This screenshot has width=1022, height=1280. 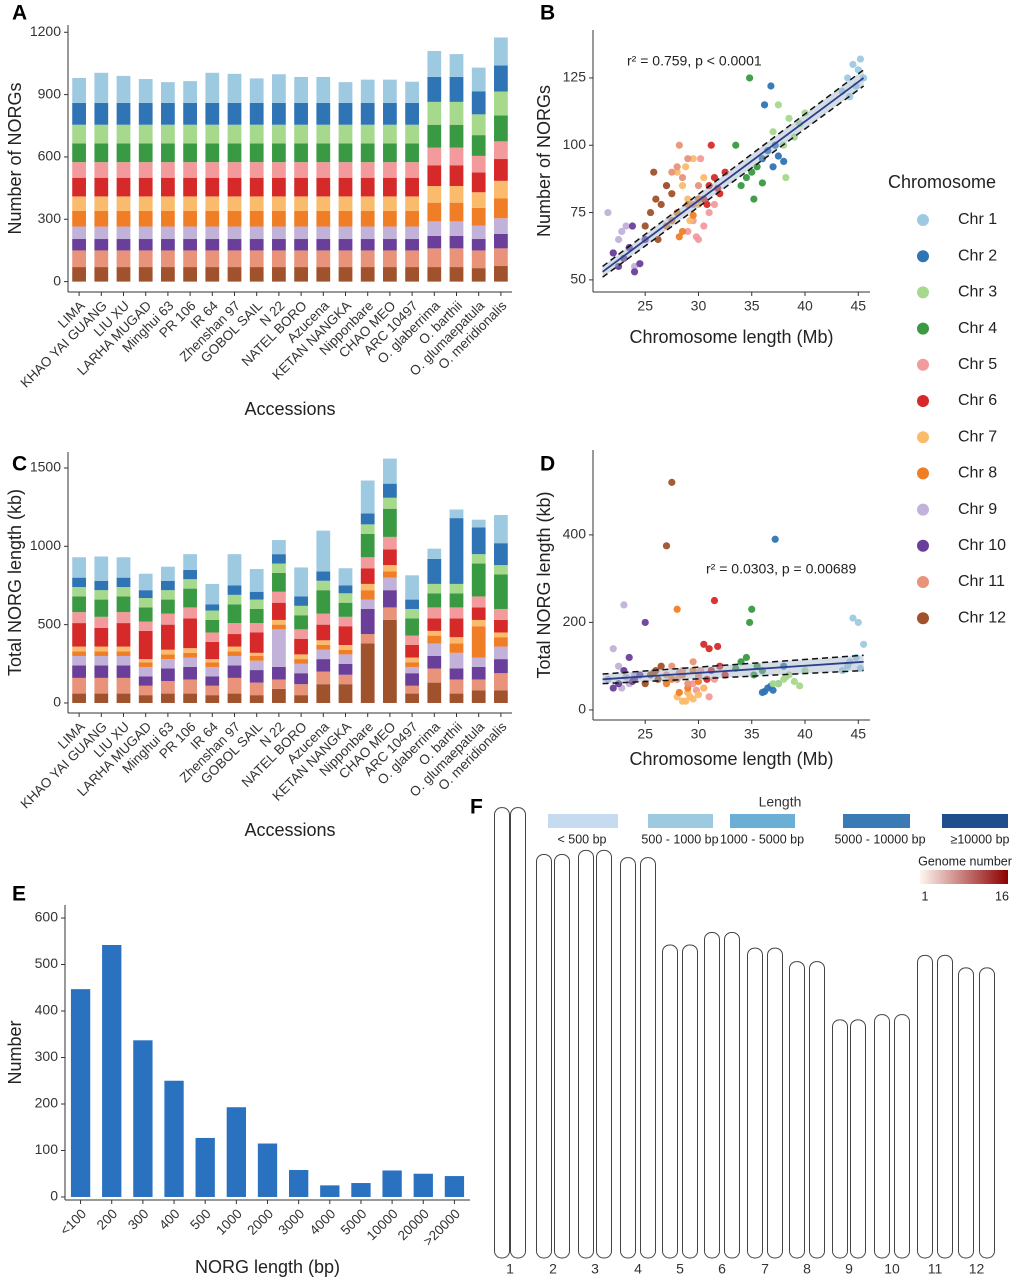 I want to click on x-tick-label: 500, so click(x=200, y=1219).